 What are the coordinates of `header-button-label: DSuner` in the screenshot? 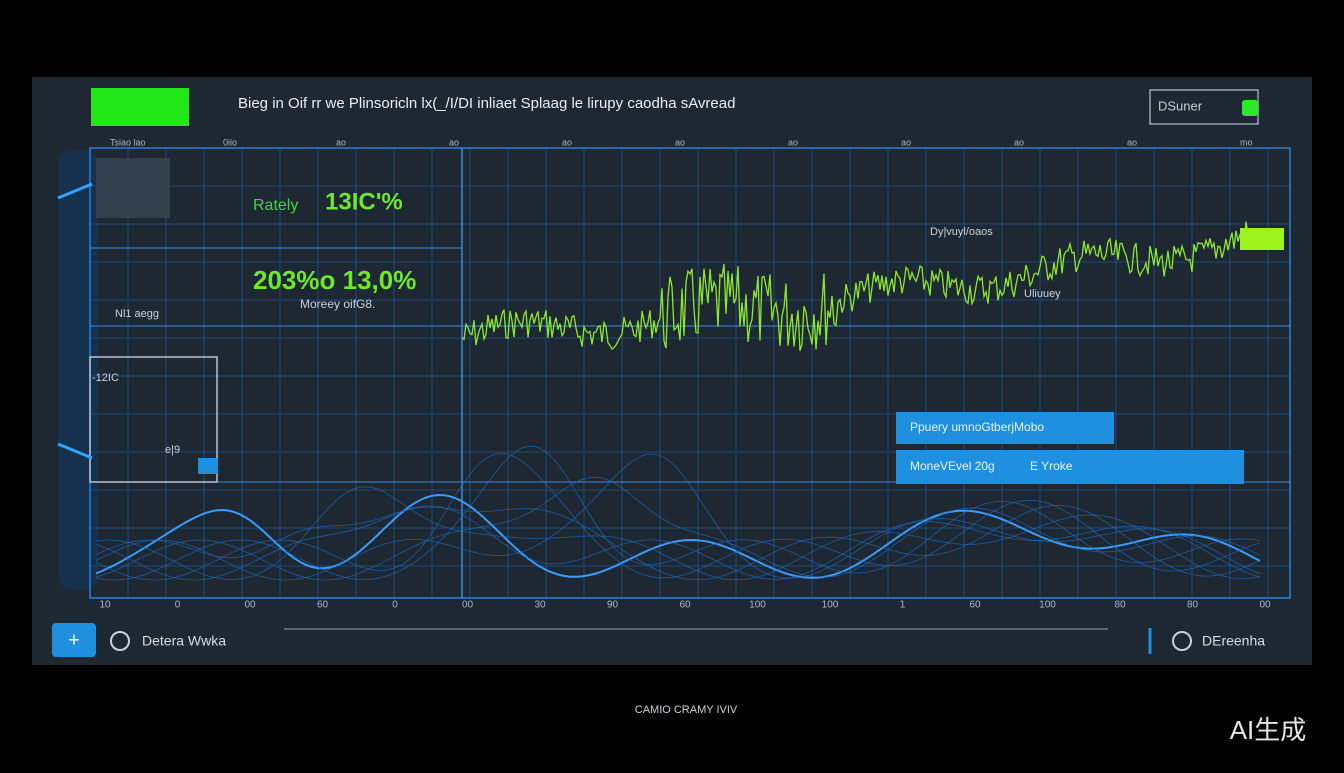 It's located at (1180, 105).